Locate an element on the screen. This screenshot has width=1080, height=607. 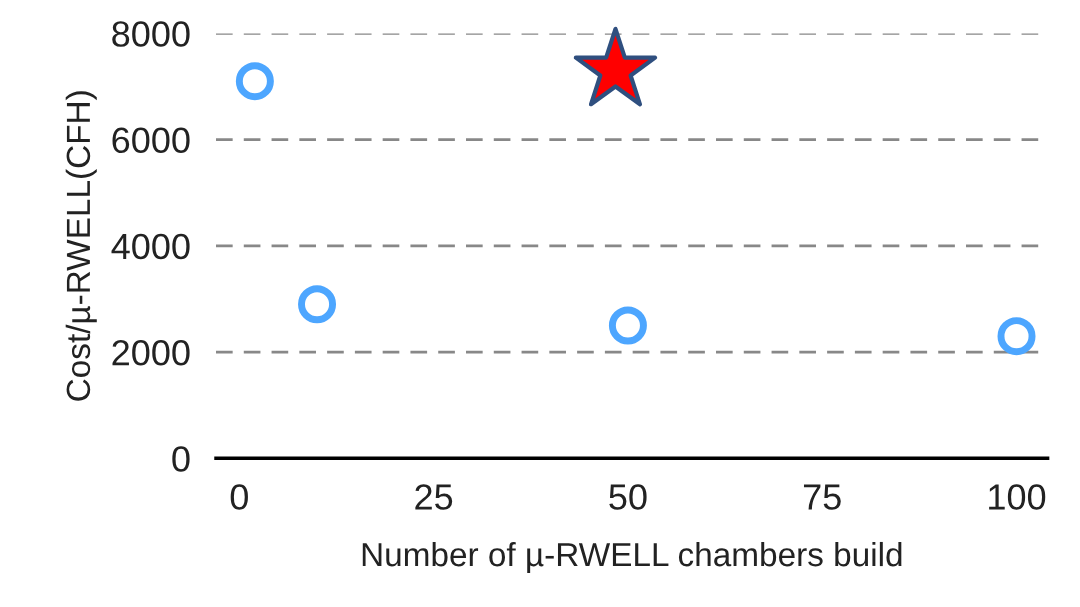
y-tick-label: 2000 is located at coordinates (151, 352).